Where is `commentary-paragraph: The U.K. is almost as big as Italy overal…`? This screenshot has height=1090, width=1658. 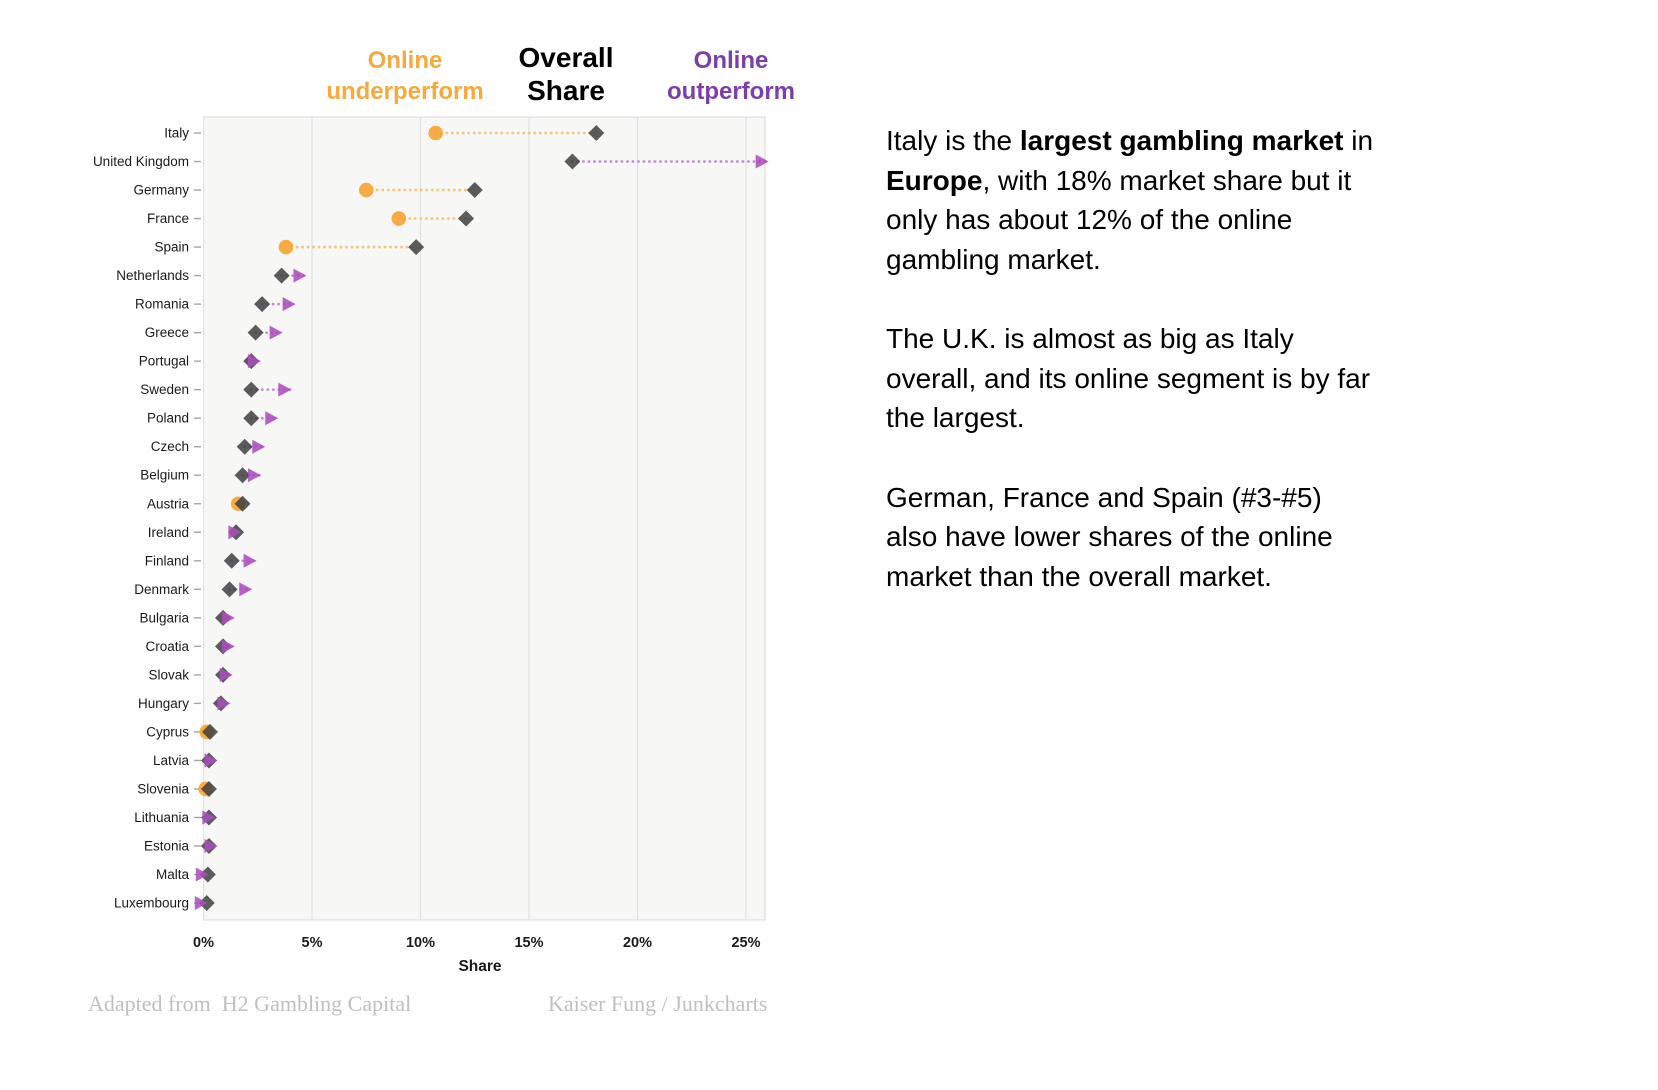
commentary-paragraph: The U.K. is almost as big as Italy overal… is located at coordinates (1128, 378).